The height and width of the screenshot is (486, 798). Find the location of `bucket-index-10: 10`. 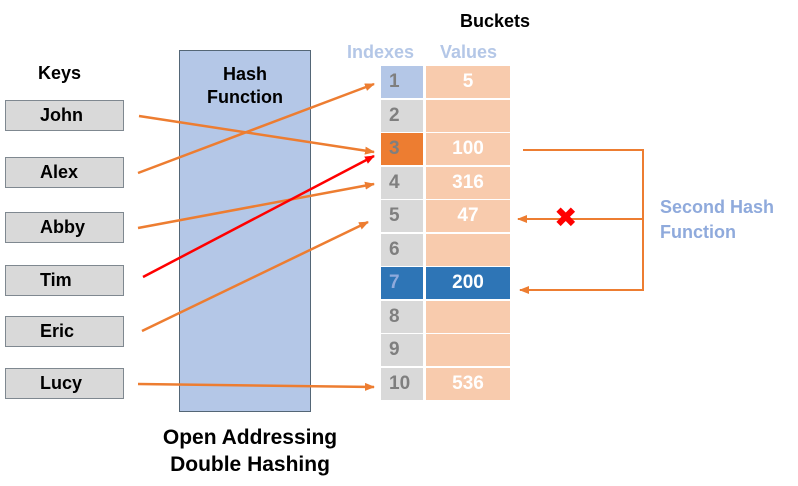

bucket-index-10: 10 is located at coordinates (402, 384).